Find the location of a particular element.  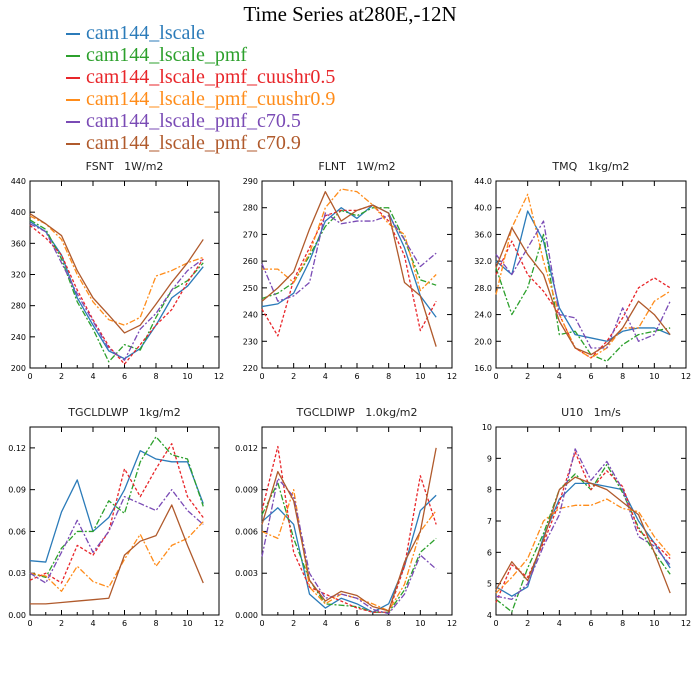

chart-title: FLNT 1W/m2 is located at coordinates (356, 166).